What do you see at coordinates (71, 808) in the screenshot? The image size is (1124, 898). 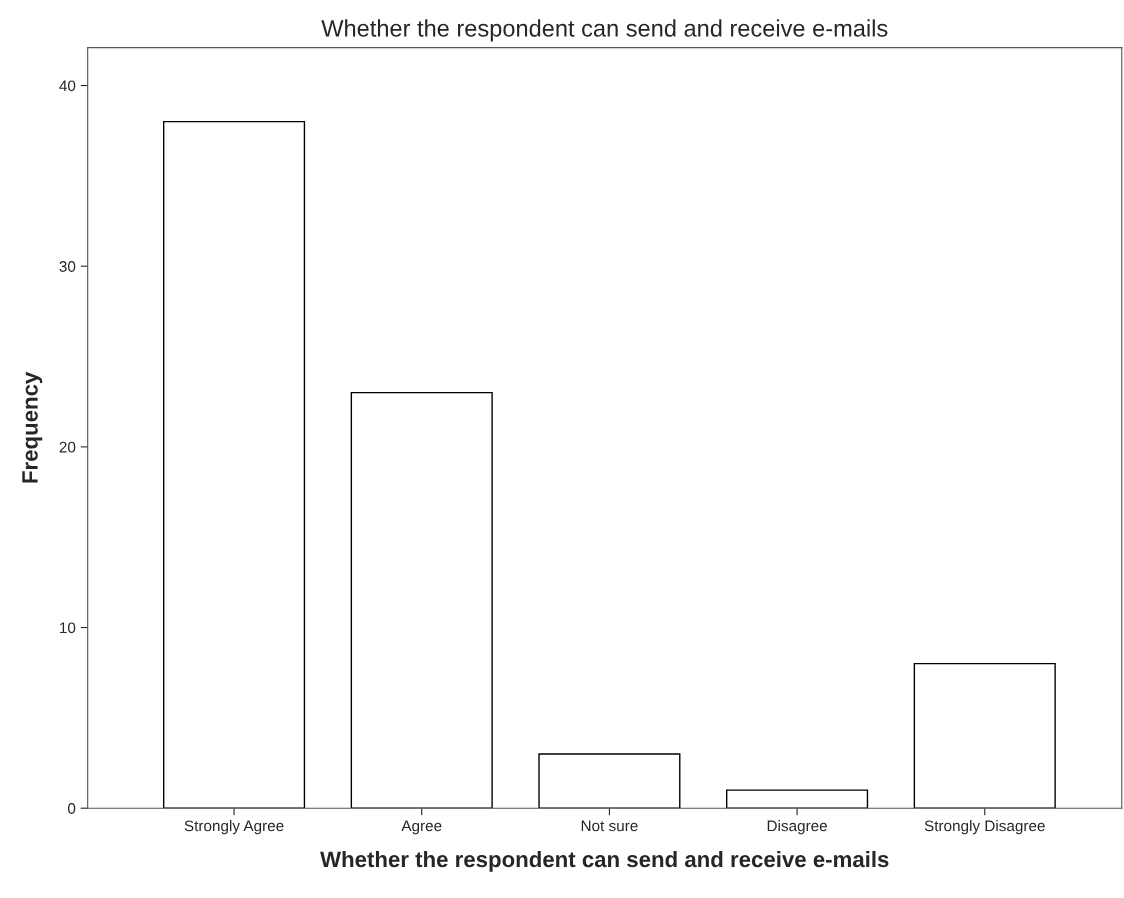 I see `y-tick-label: 0` at bounding box center [71, 808].